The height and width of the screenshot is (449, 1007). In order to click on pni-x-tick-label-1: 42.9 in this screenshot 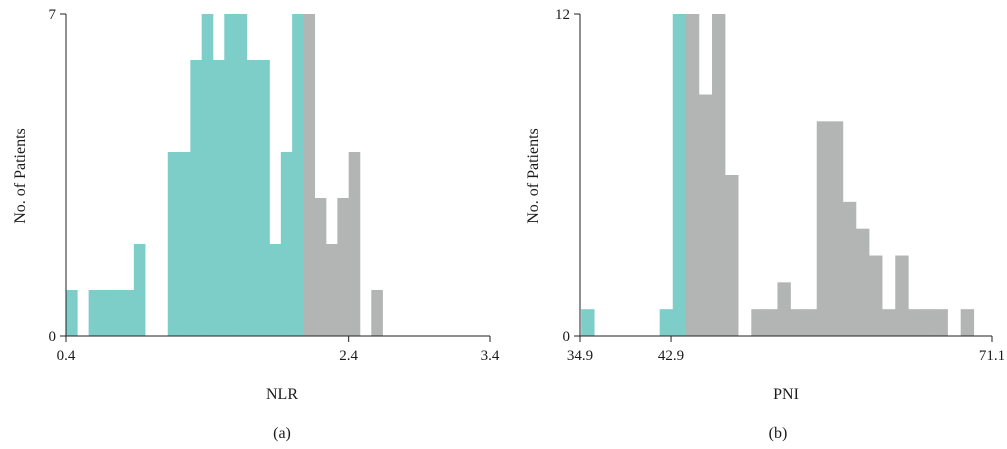, I will do `click(671, 356)`.